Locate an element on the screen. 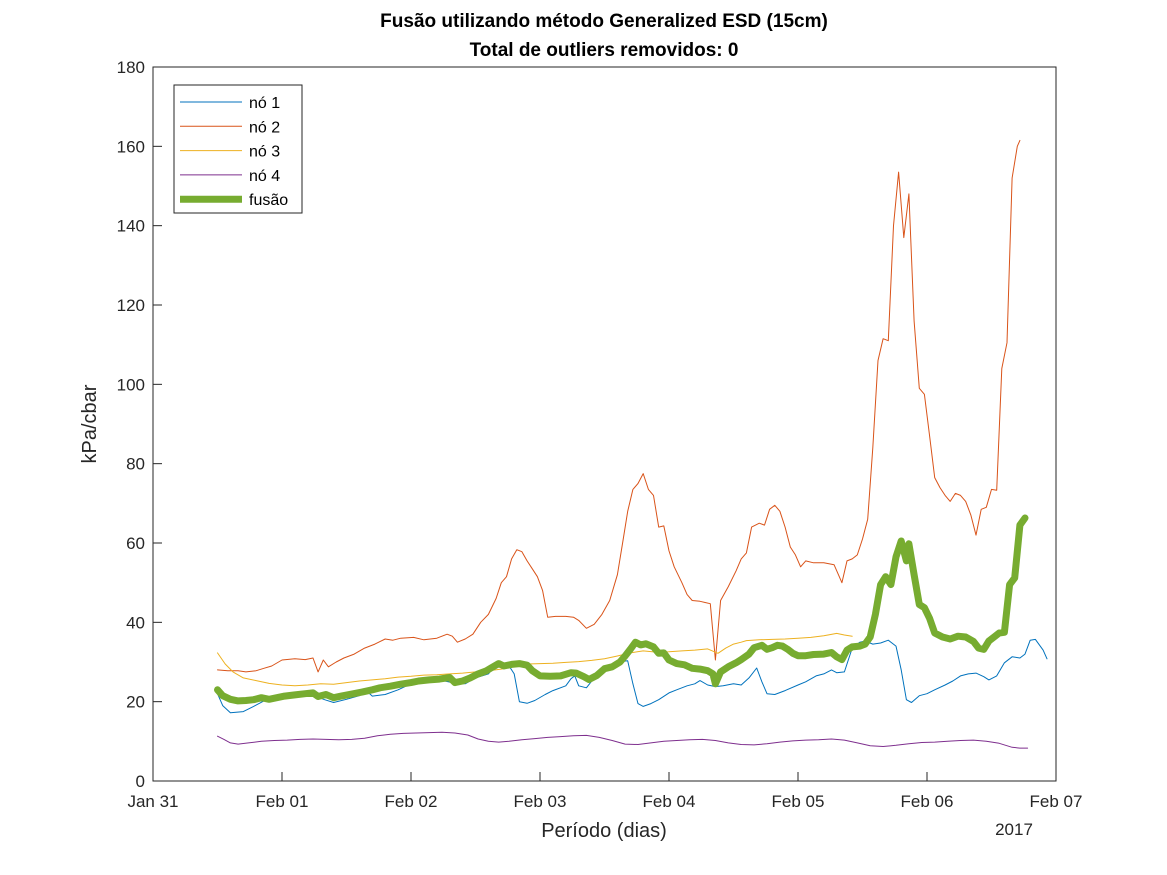  legend-label-4: nó 4 is located at coordinates (264, 176).